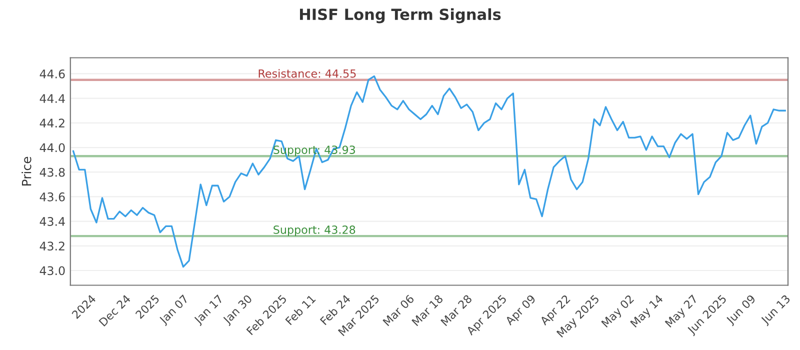  Describe the element at coordinates (741, 310) in the screenshot. I see `x-tick-label: Jun 09` at that location.